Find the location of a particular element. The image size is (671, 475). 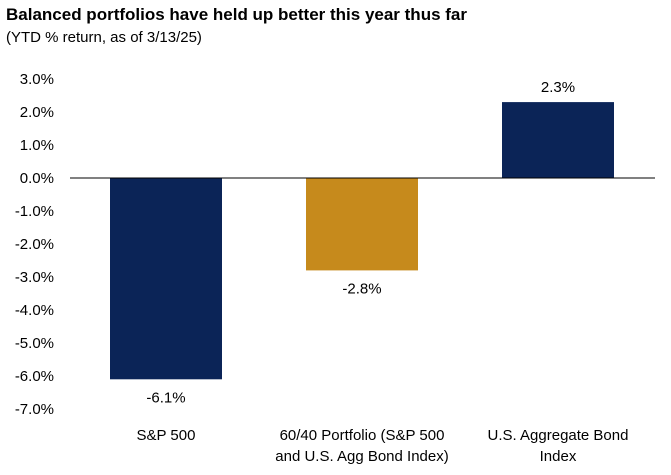

y-tick-label: -2.0% is located at coordinates (34, 244).